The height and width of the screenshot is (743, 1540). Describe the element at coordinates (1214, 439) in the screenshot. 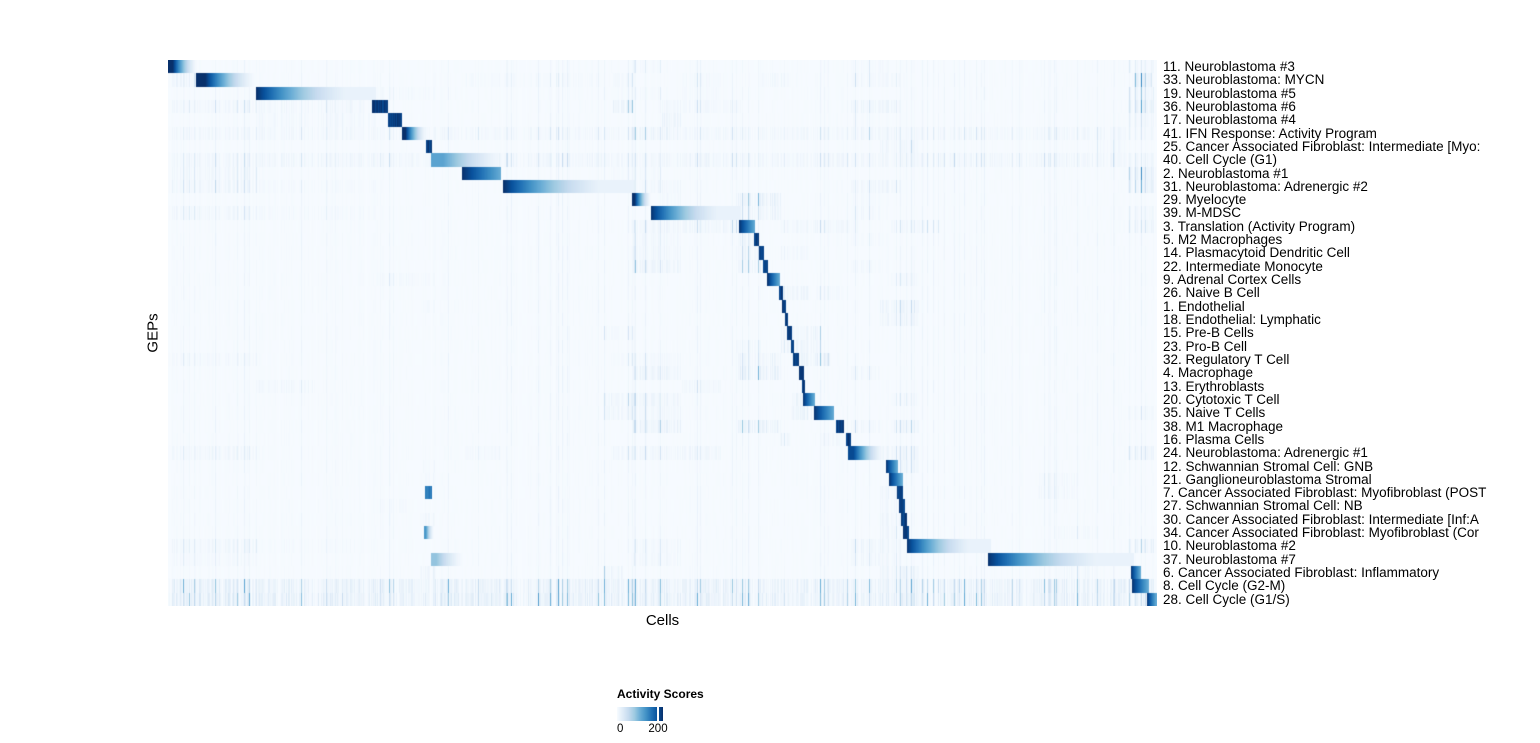

I see `row-label: 16. Plasma Cells` at that location.